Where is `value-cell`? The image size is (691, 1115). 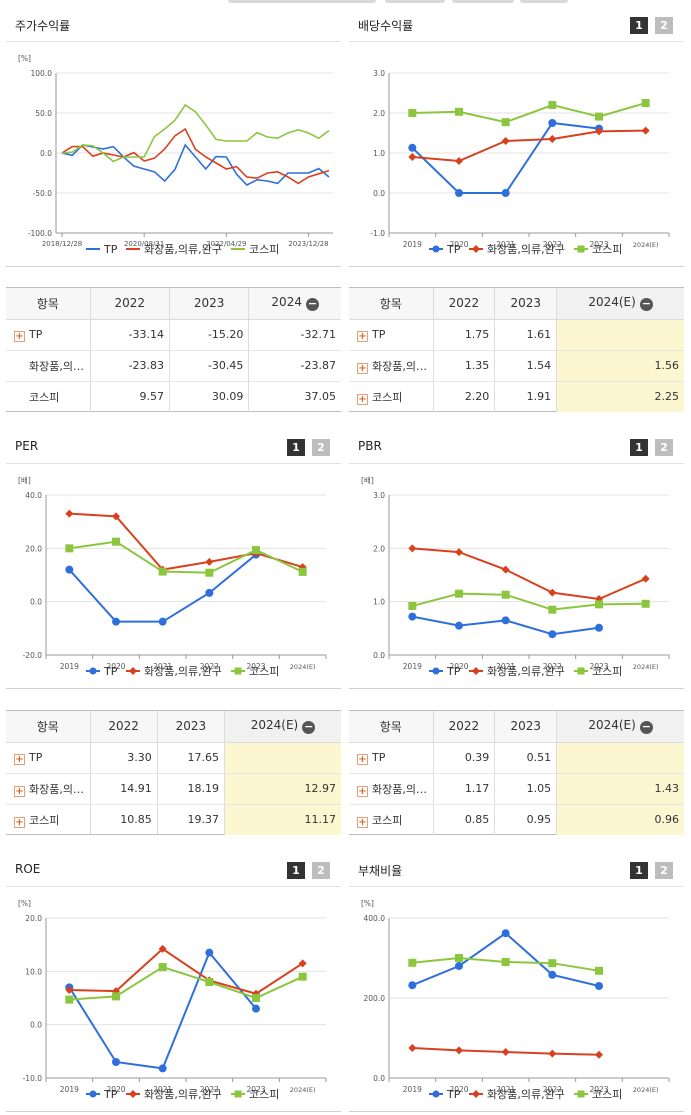
value-cell is located at coordinates (620, 758).